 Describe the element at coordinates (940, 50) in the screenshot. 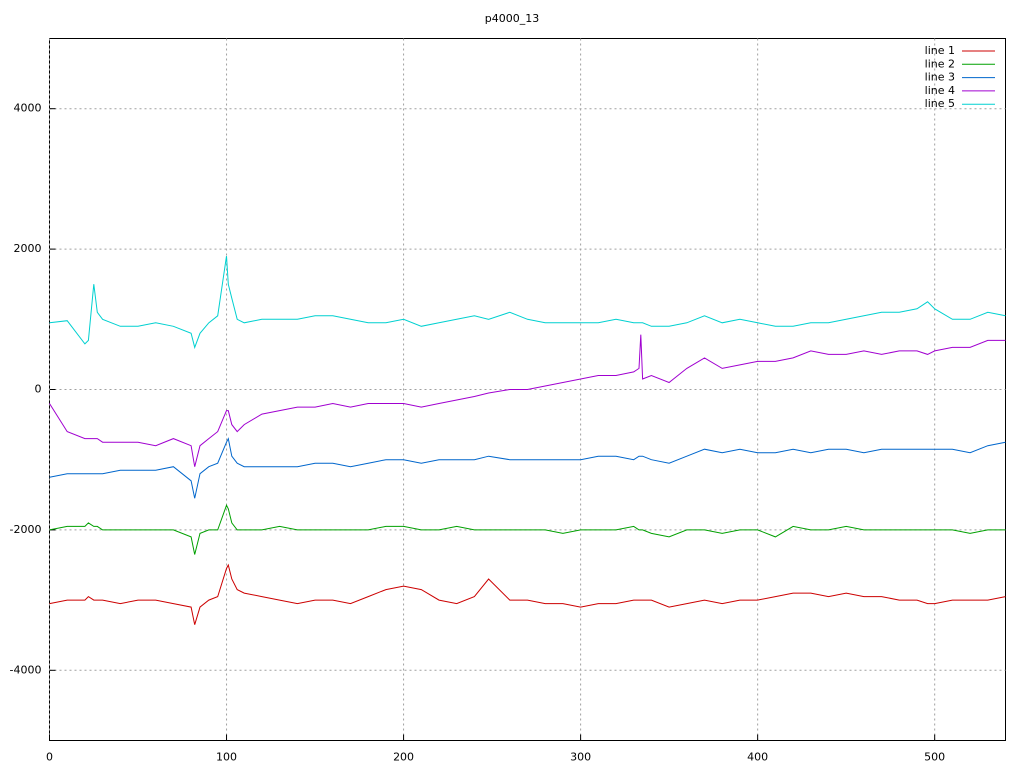

I see `legend-label: line 1` at that location.